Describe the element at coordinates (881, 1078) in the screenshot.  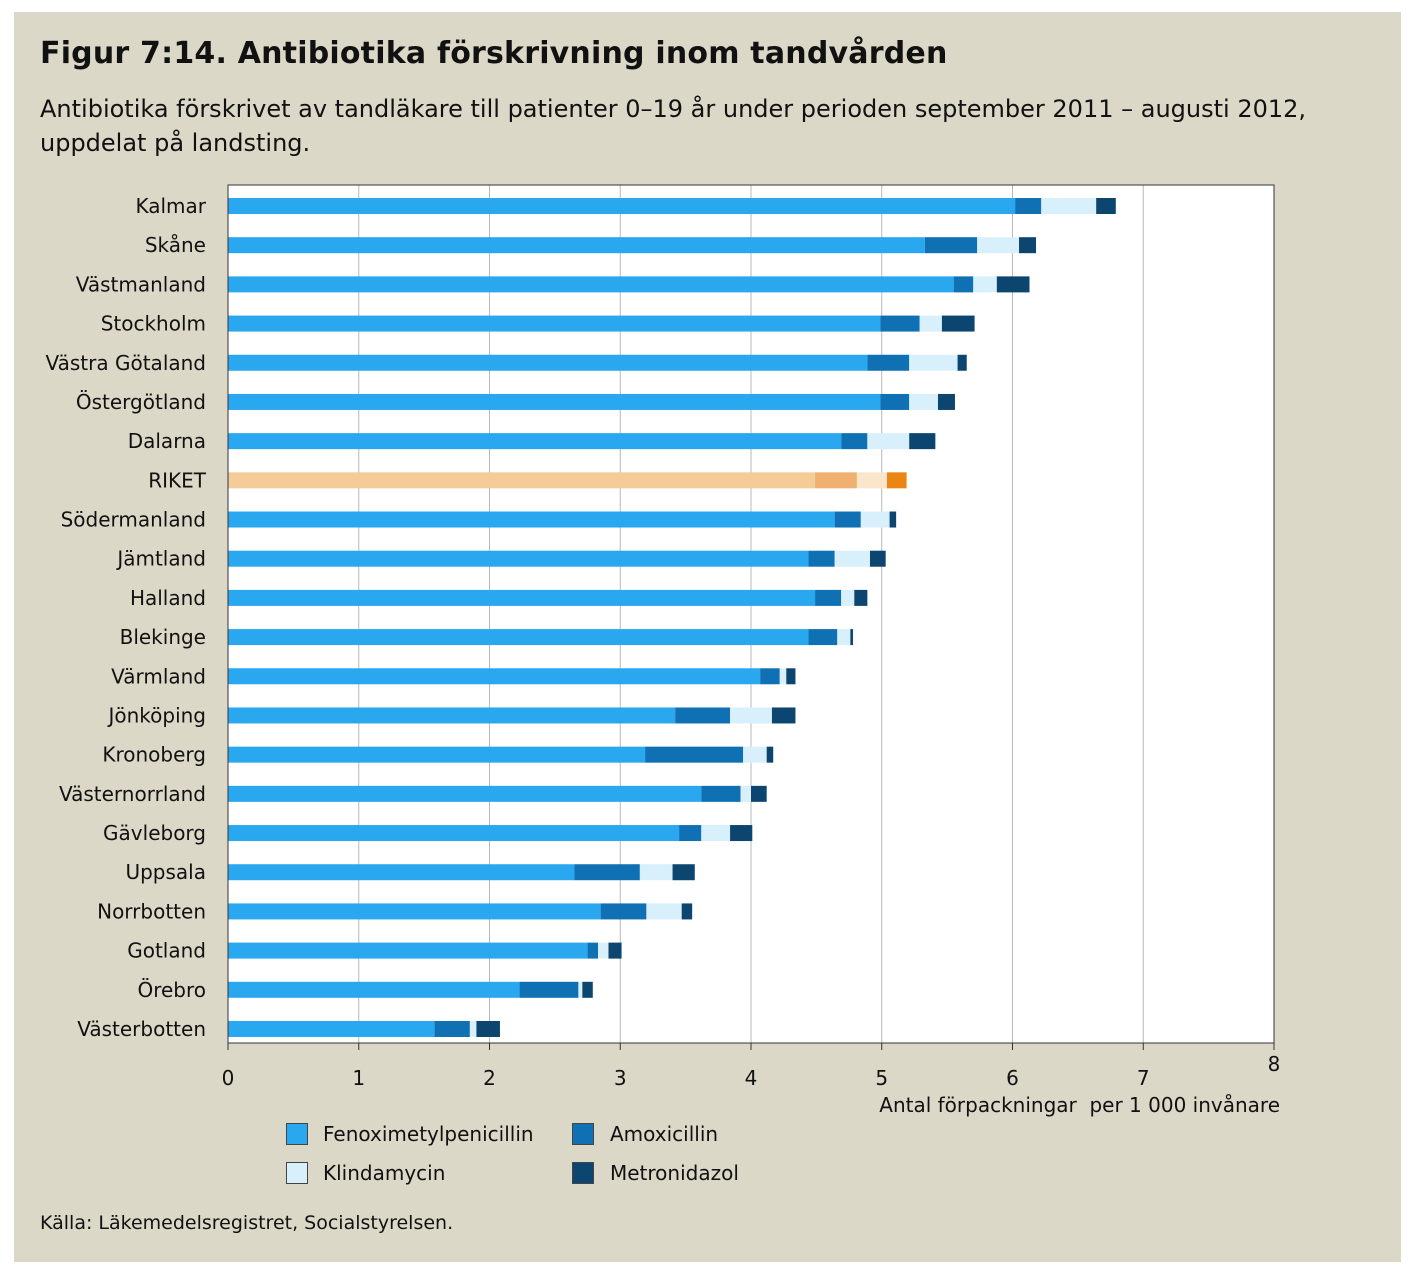
I see `x-tick-label: 5` at that location.